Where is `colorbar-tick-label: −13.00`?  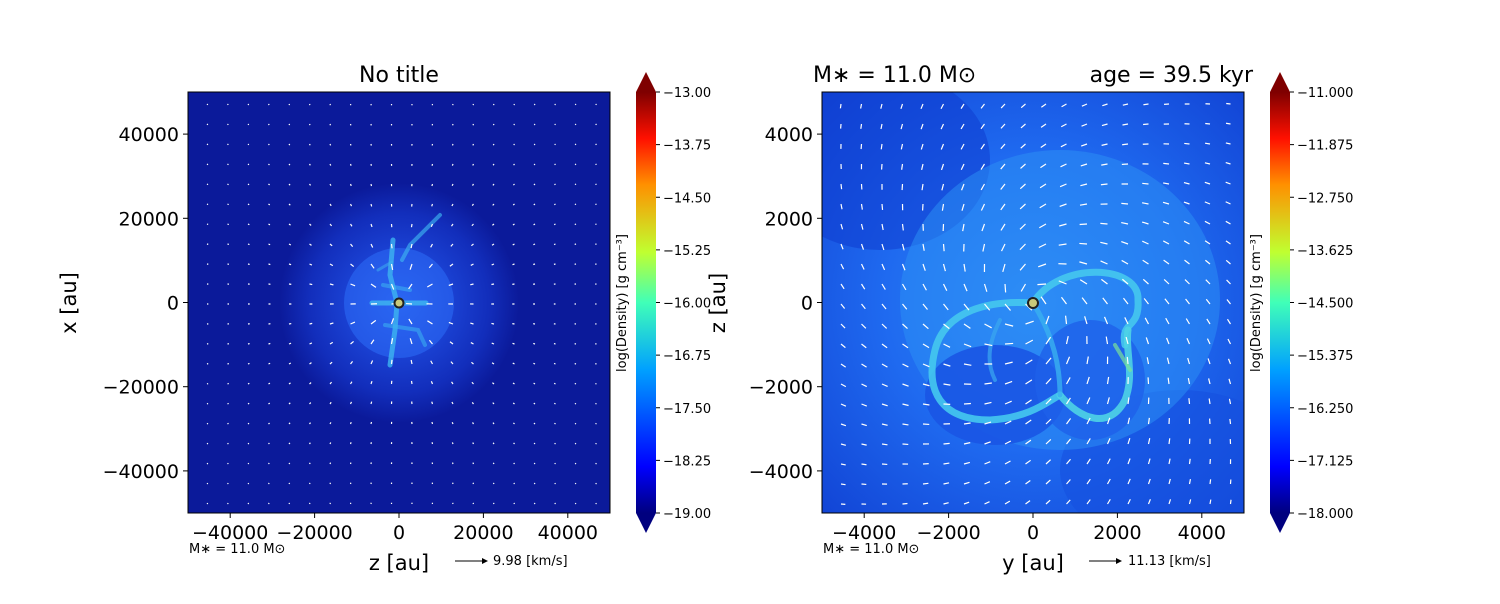 colorbar-tick-label: −13.00 is located at coordinates (687, 93).